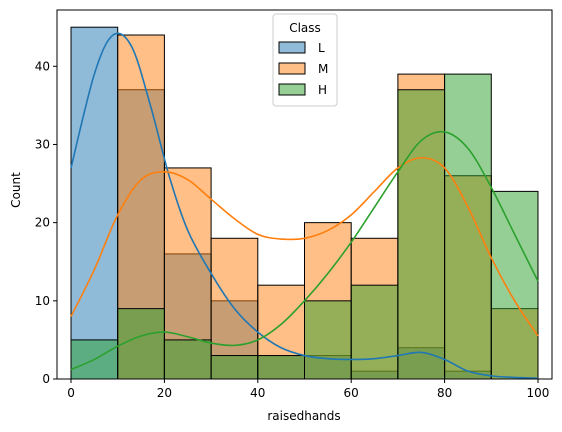 Image resolution: width=562 pixels, height=432 pixels. I want to click on x-tick-label: 60, so click(351, 393).